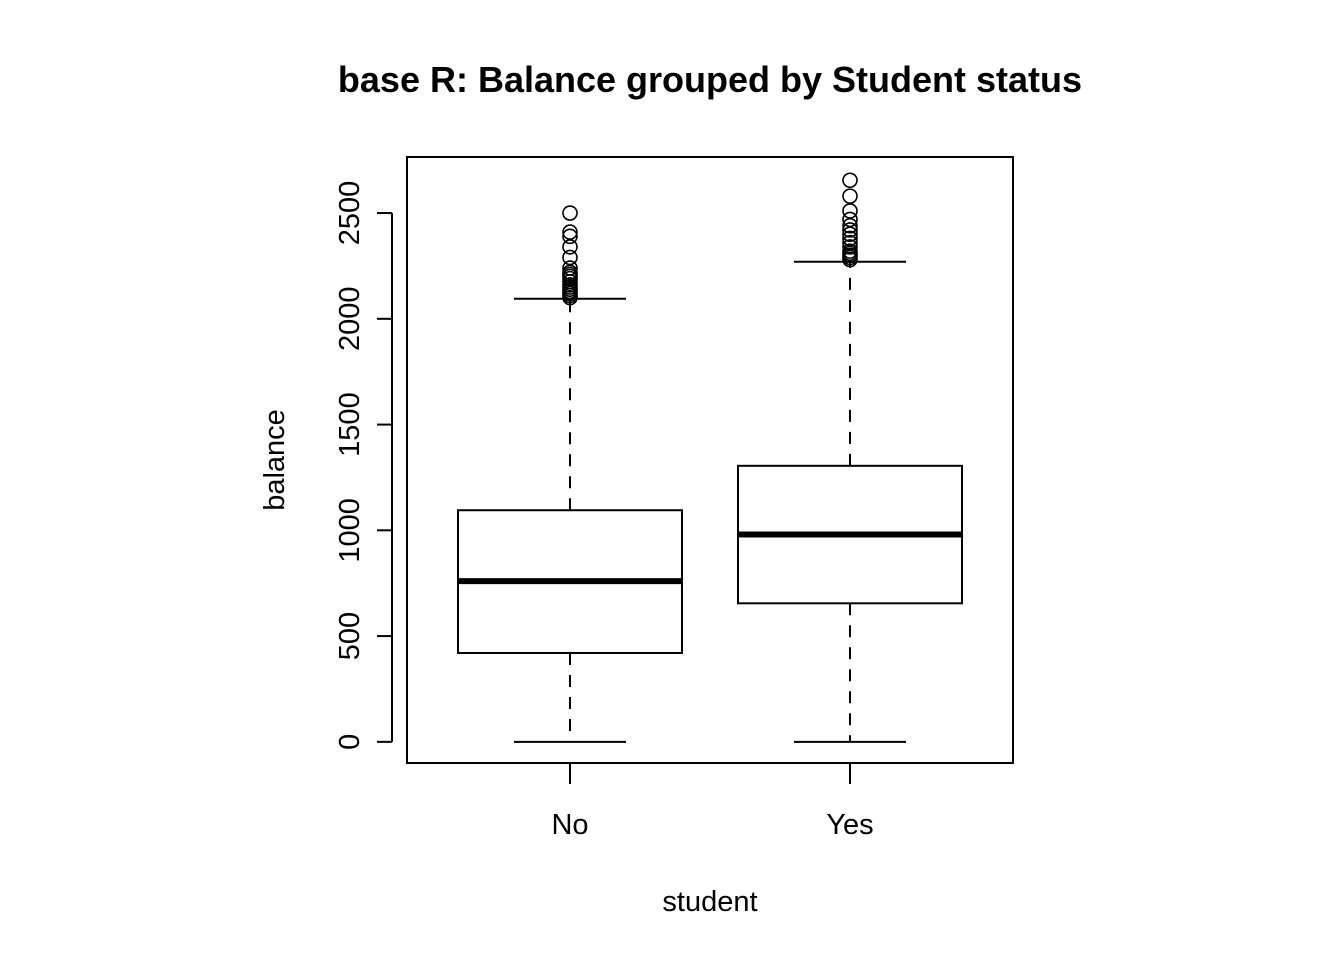 The width and height of the screenshot is (1344, 960). Describe the element at coordinates (709, 902) in the screenshot. I see `x-axis-label: student` at that location.